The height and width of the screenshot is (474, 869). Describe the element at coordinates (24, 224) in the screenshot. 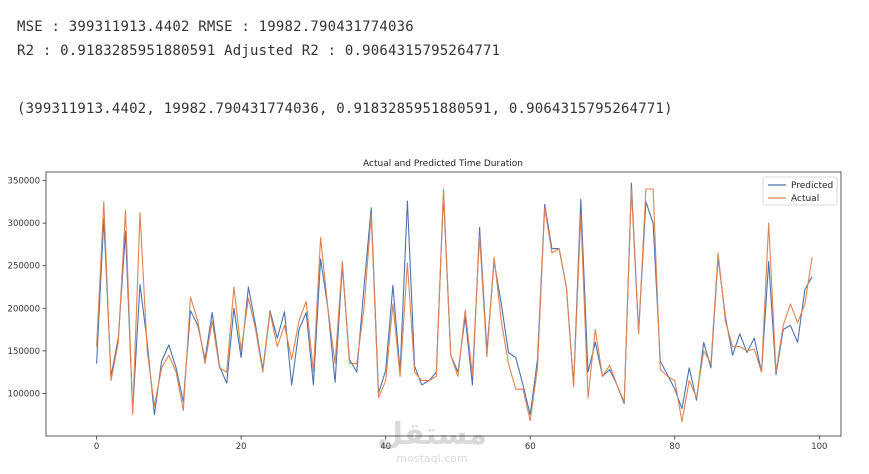

I see `y-tick-label: 300000` at that location.